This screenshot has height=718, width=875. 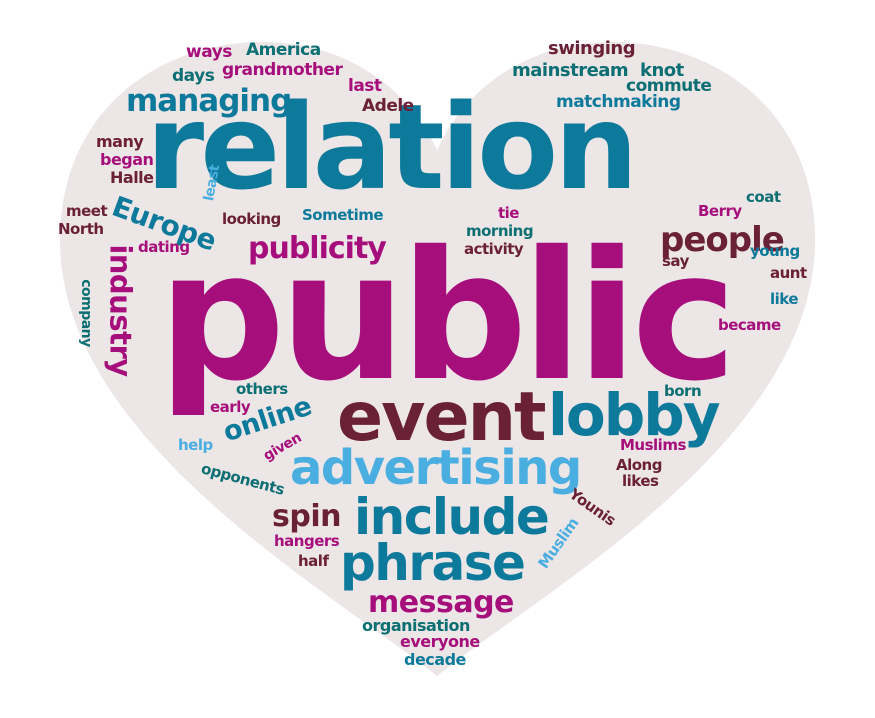 What do you see at coordinates (720, 211) in the screenshot?
I see `word-berry: Berry` at bounding box center [720, 211].